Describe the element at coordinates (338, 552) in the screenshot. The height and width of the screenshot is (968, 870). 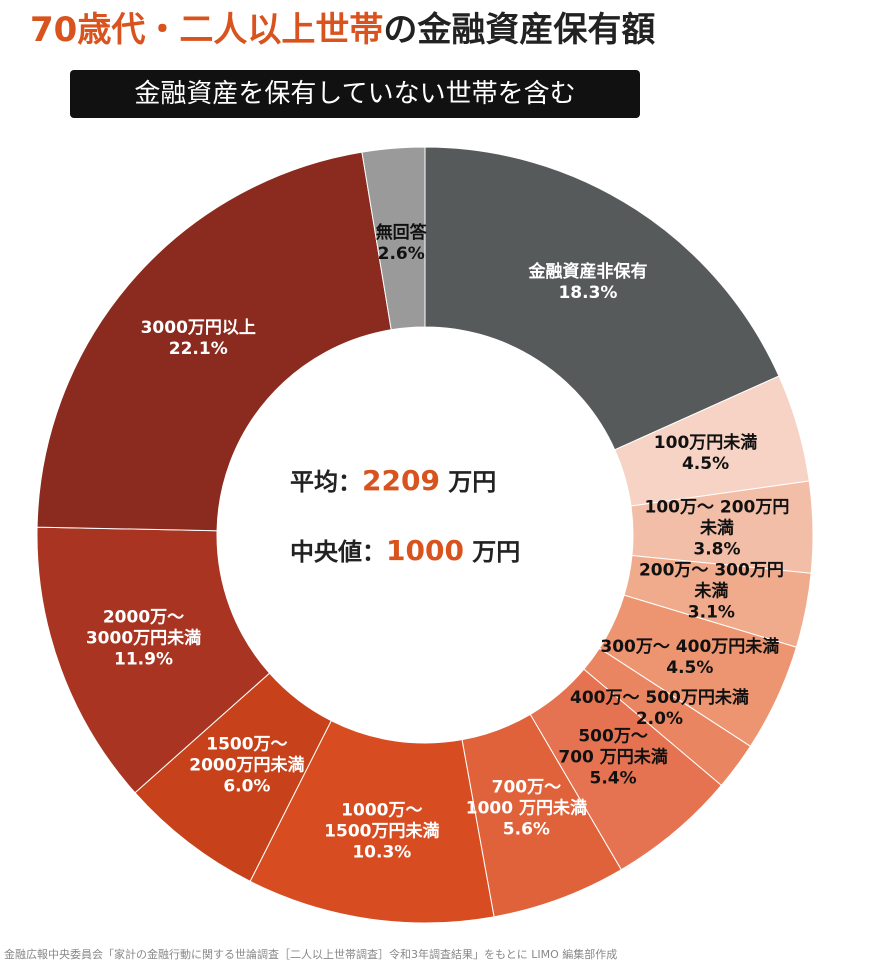
I see `median-label: 中央値：` at that location.